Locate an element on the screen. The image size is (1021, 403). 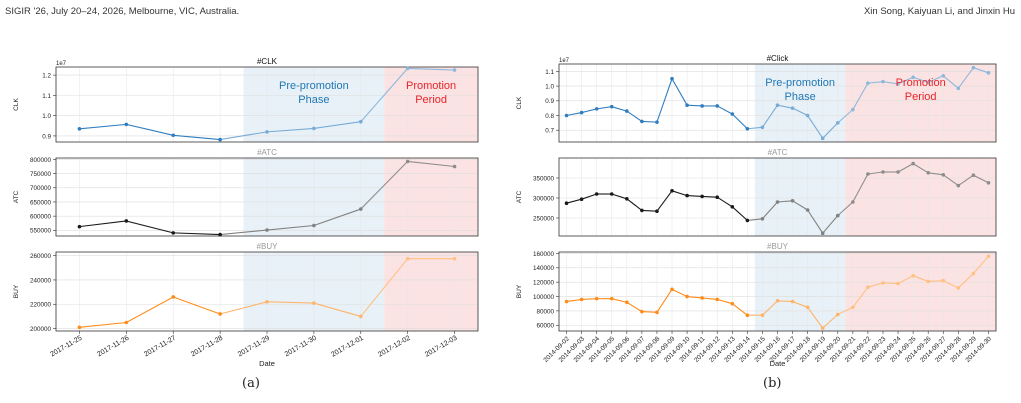
x-tick-label: 2017-11-30 is located at coordinates (301, 347).